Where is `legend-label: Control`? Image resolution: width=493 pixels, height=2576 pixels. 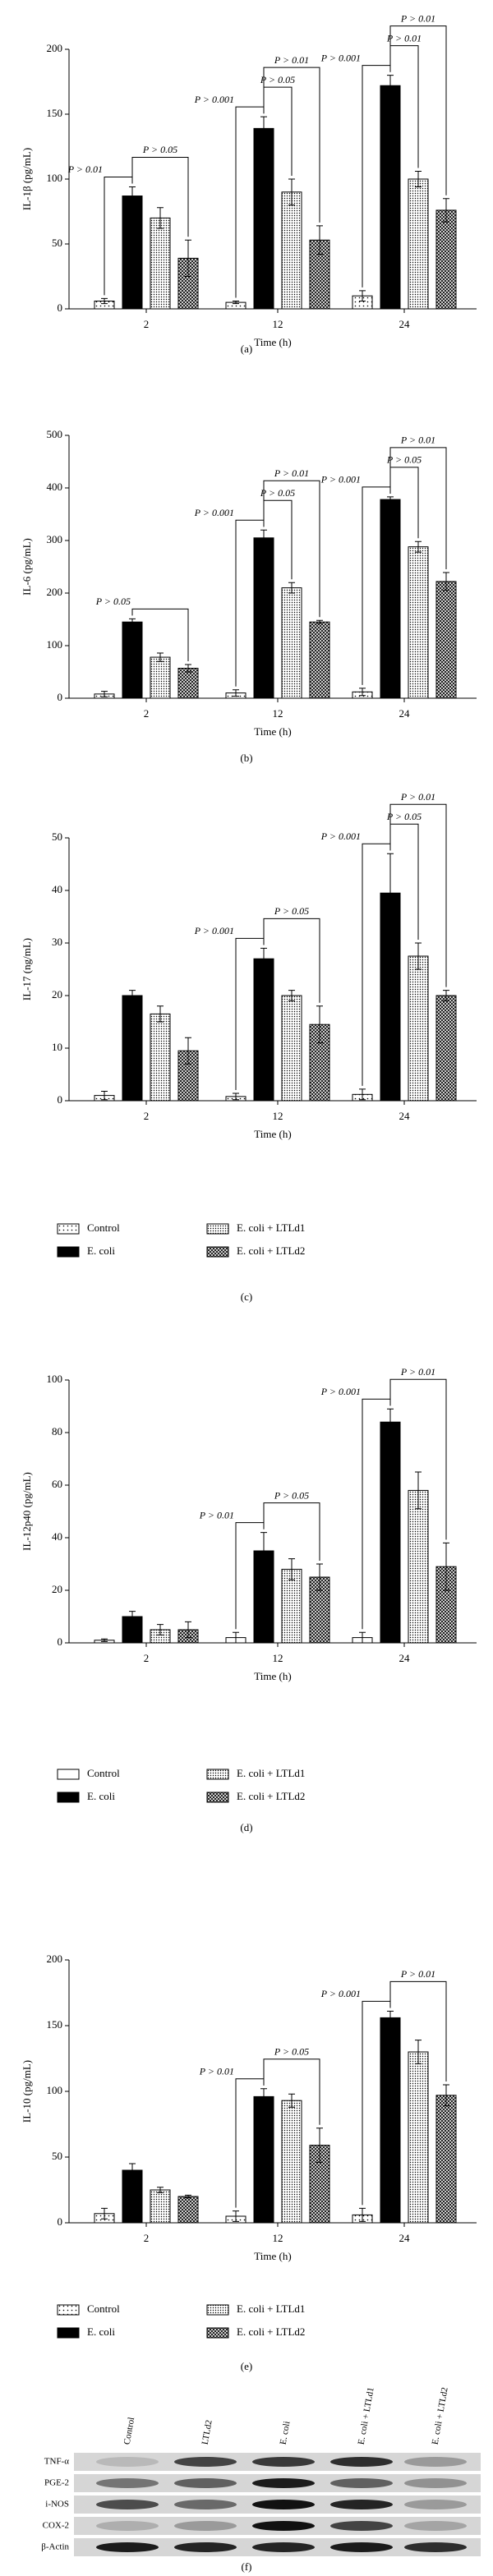 legend-label: Control is located at coordinates (103, 1773).